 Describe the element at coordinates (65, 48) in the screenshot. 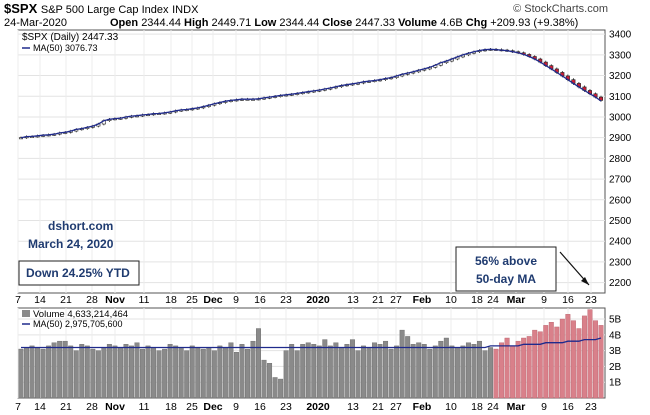

I see `ma-legend-text: MA(50) 3076.73` at that location.